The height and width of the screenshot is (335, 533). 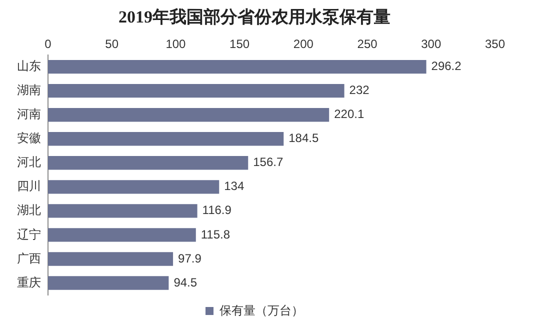 I want to click on y-tick-label: 湖南, so click(x=29, y=90).